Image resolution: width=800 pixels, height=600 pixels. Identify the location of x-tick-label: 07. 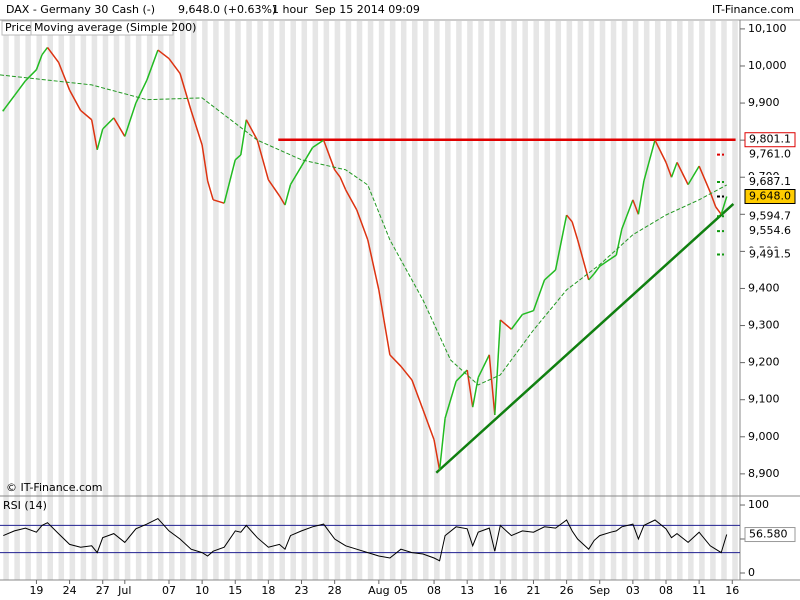
(169, 590).